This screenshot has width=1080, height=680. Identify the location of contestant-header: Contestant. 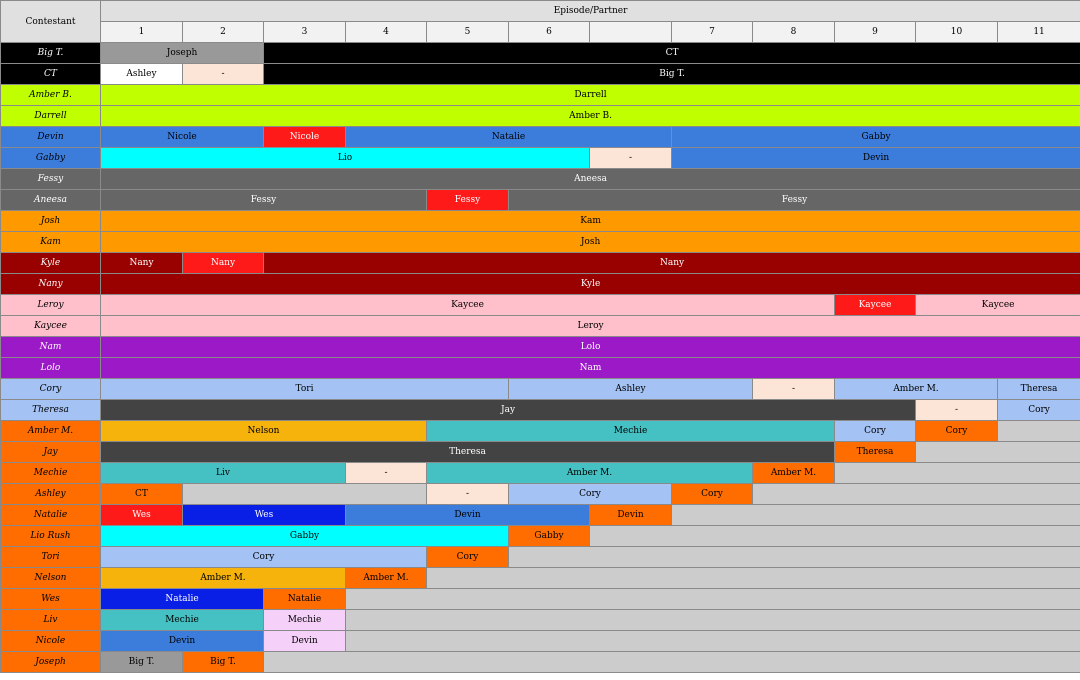
(50, 21).